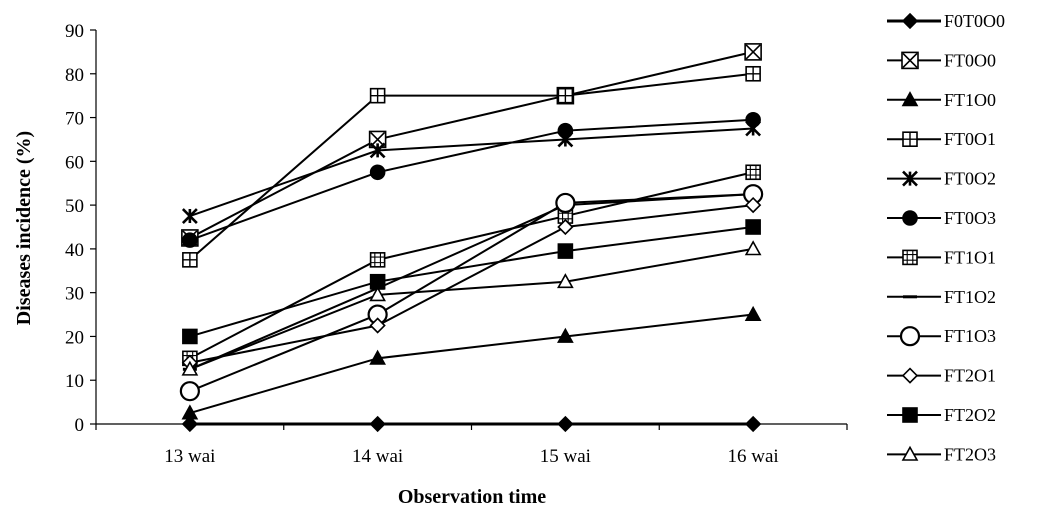 The height and width of the screenshot is (512, 1042). Describe the element at coordinates (941, 60) in the screenshot. I see `legend-entry-FT0O0: FT0O0` at that location.